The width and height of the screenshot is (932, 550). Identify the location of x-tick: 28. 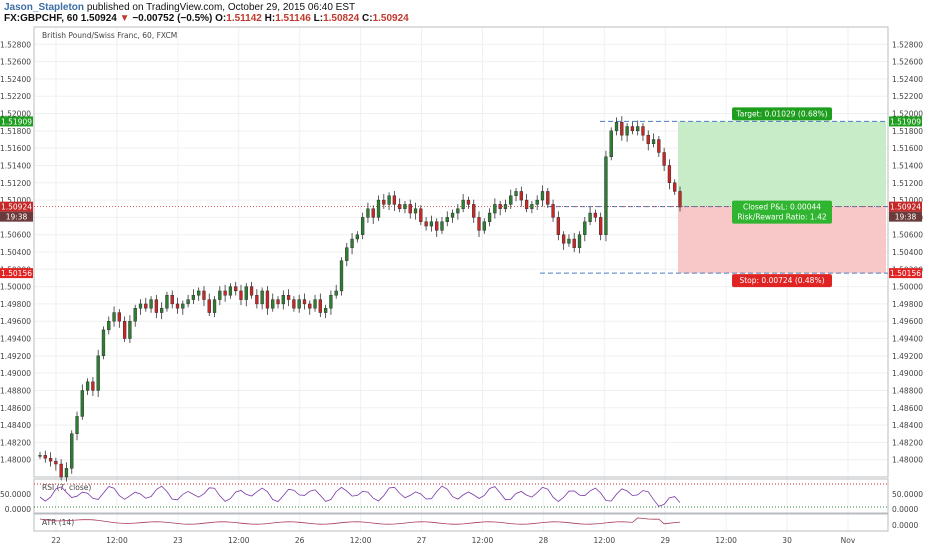
(544, 540).